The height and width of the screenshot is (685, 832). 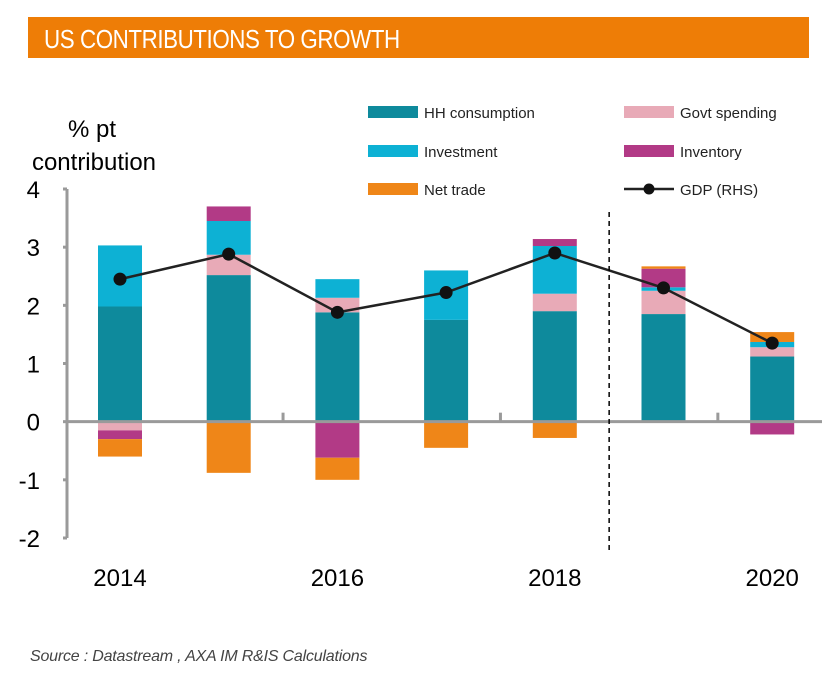 I want to click on legend-marker, so click(x=649, y=189).